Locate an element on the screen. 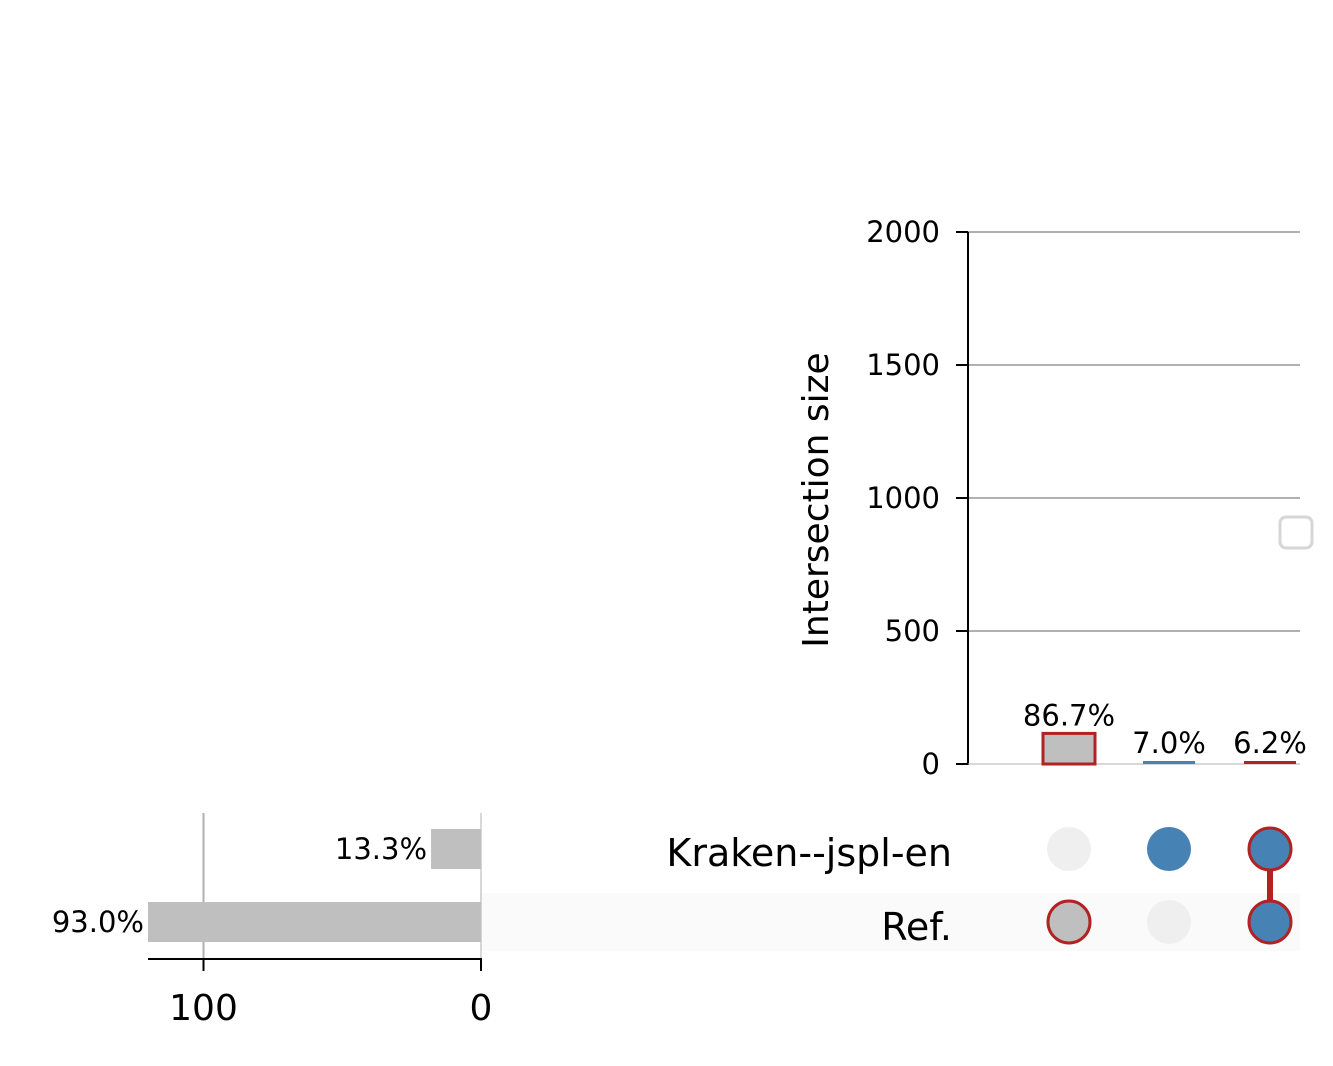 The height and width of the screenshot is (1066, 1333). set-size-x-tick-label: 0 is located at coordinates (481, 1008).